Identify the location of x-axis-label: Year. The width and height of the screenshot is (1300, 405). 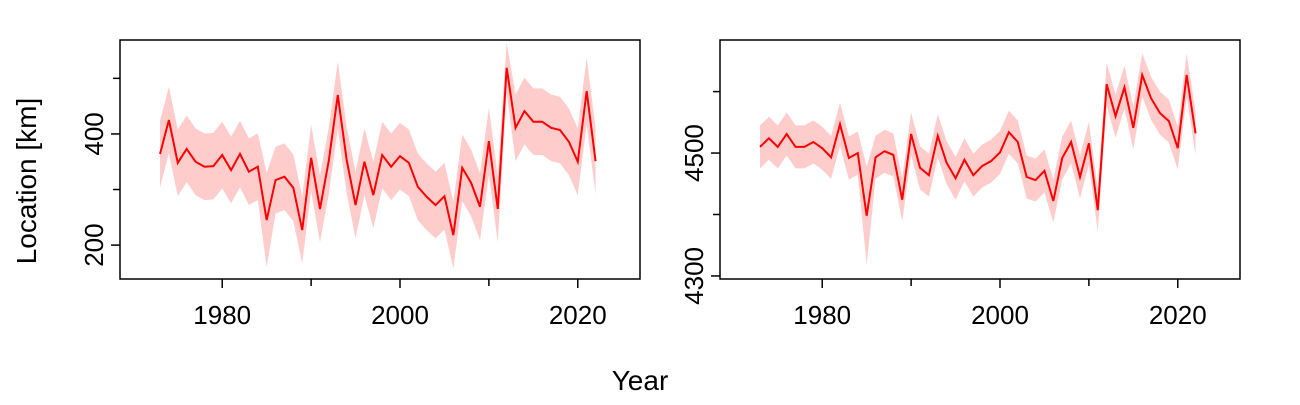
(640, 380).